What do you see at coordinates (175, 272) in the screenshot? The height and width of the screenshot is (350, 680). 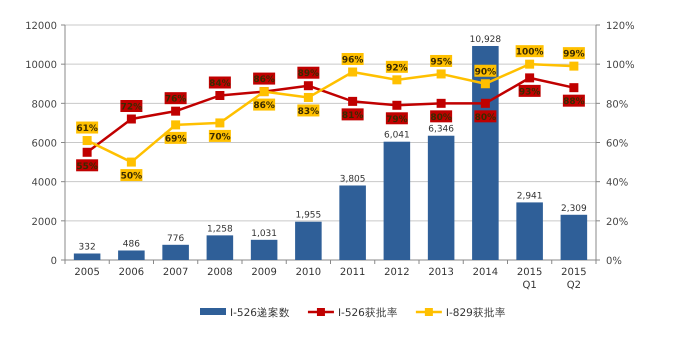 I see `x-tick-label: 2007` at bounding box center [175, 272].